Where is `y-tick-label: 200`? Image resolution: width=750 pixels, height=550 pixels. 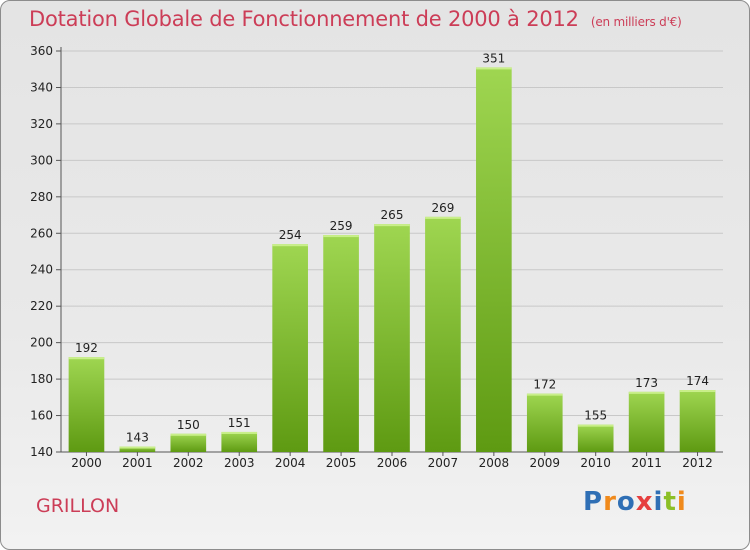
y-tick-label: 200 is located at coordinates (41, 343).